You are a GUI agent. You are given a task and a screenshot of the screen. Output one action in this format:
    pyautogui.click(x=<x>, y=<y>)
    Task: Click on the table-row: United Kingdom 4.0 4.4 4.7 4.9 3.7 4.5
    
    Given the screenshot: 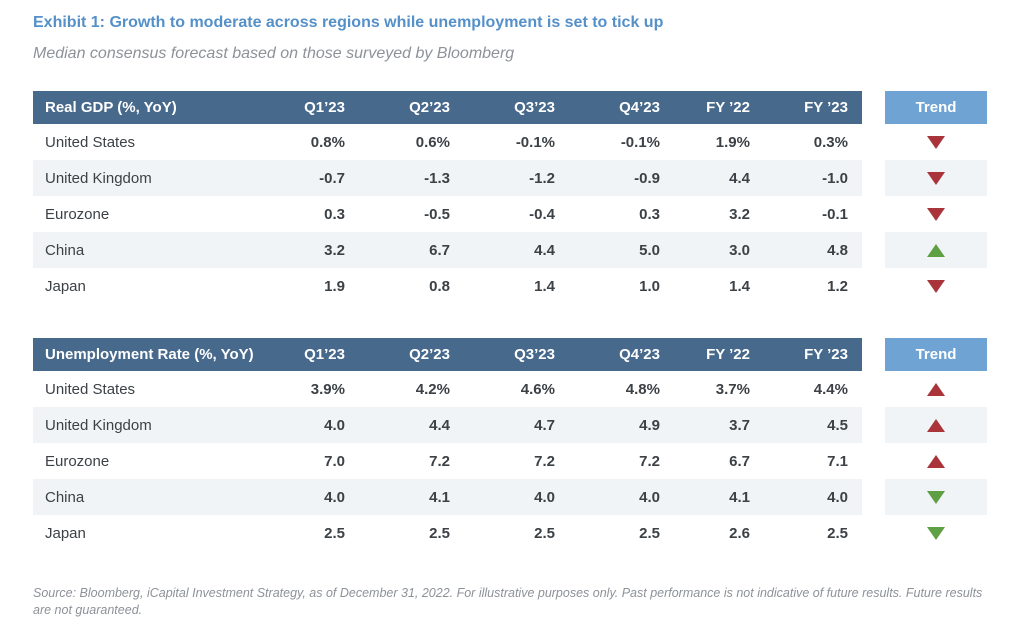 What is the action you would take?
    pyautogui.click(x=447, y=425)
    